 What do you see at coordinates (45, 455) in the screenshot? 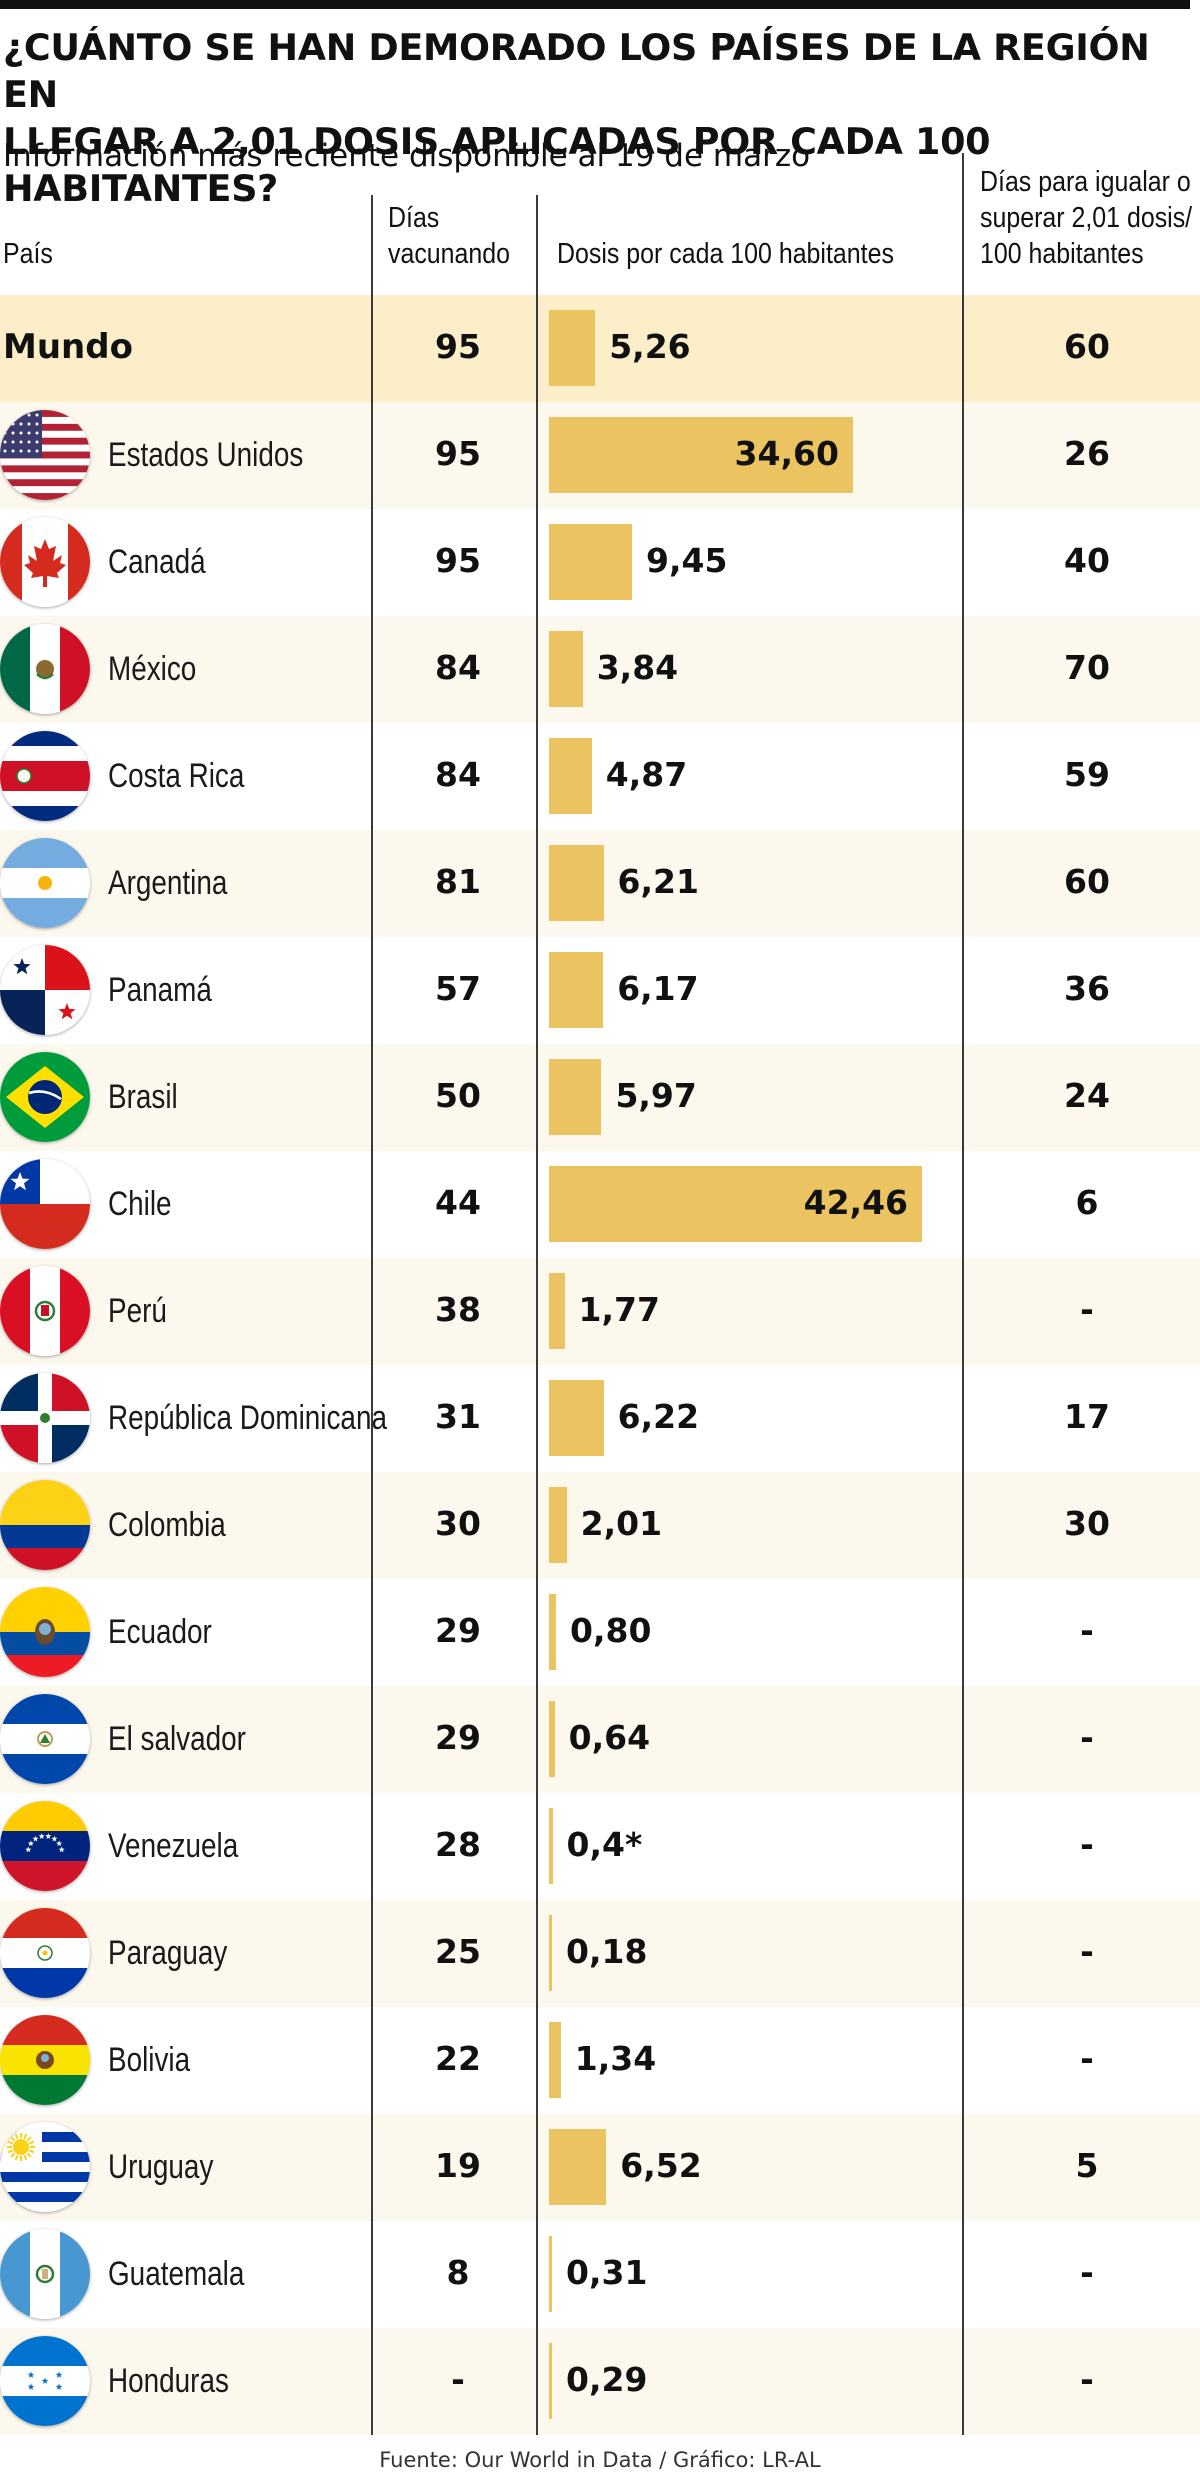
I see `usa-flag-icon` at bounding box center [45, 455].